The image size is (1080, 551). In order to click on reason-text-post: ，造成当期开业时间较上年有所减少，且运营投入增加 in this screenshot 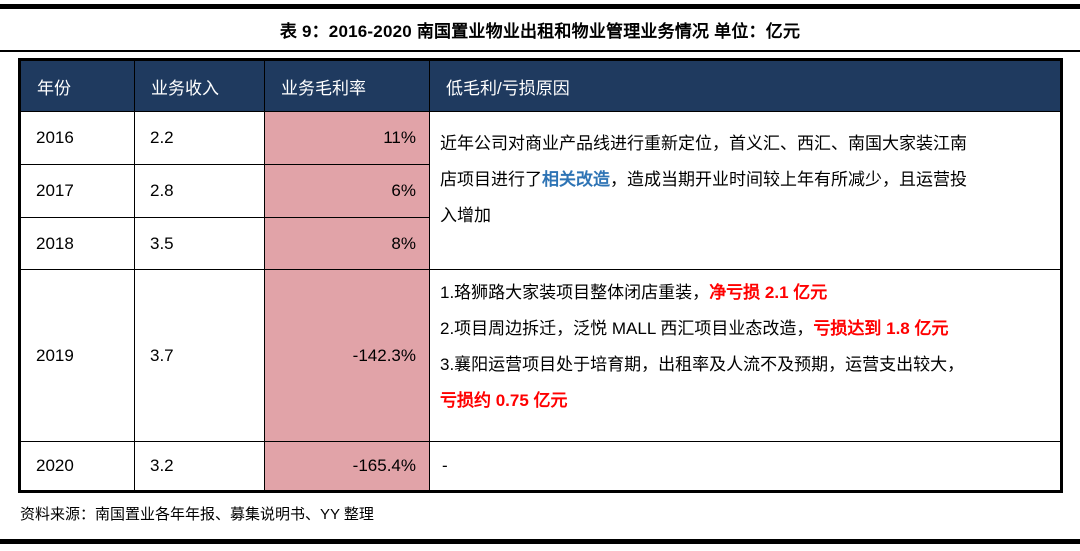, I will do `click(703, 197)`.